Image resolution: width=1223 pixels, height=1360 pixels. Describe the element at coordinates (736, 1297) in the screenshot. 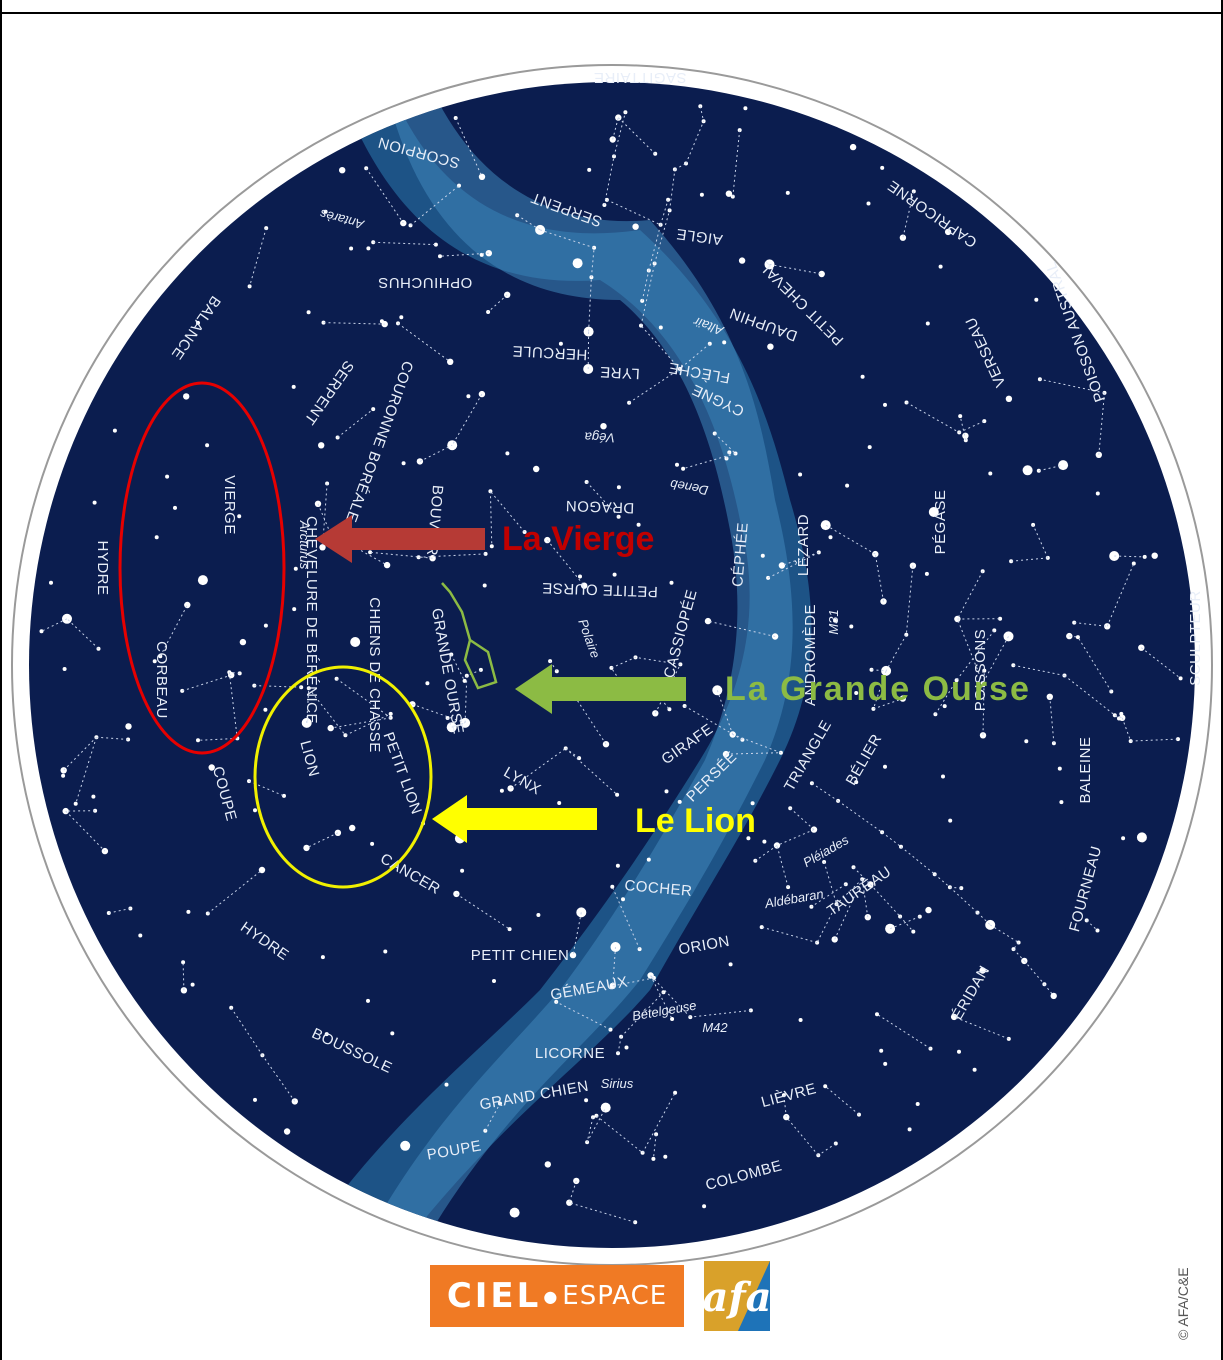

I see `afa-logo-text: afa` at that location.